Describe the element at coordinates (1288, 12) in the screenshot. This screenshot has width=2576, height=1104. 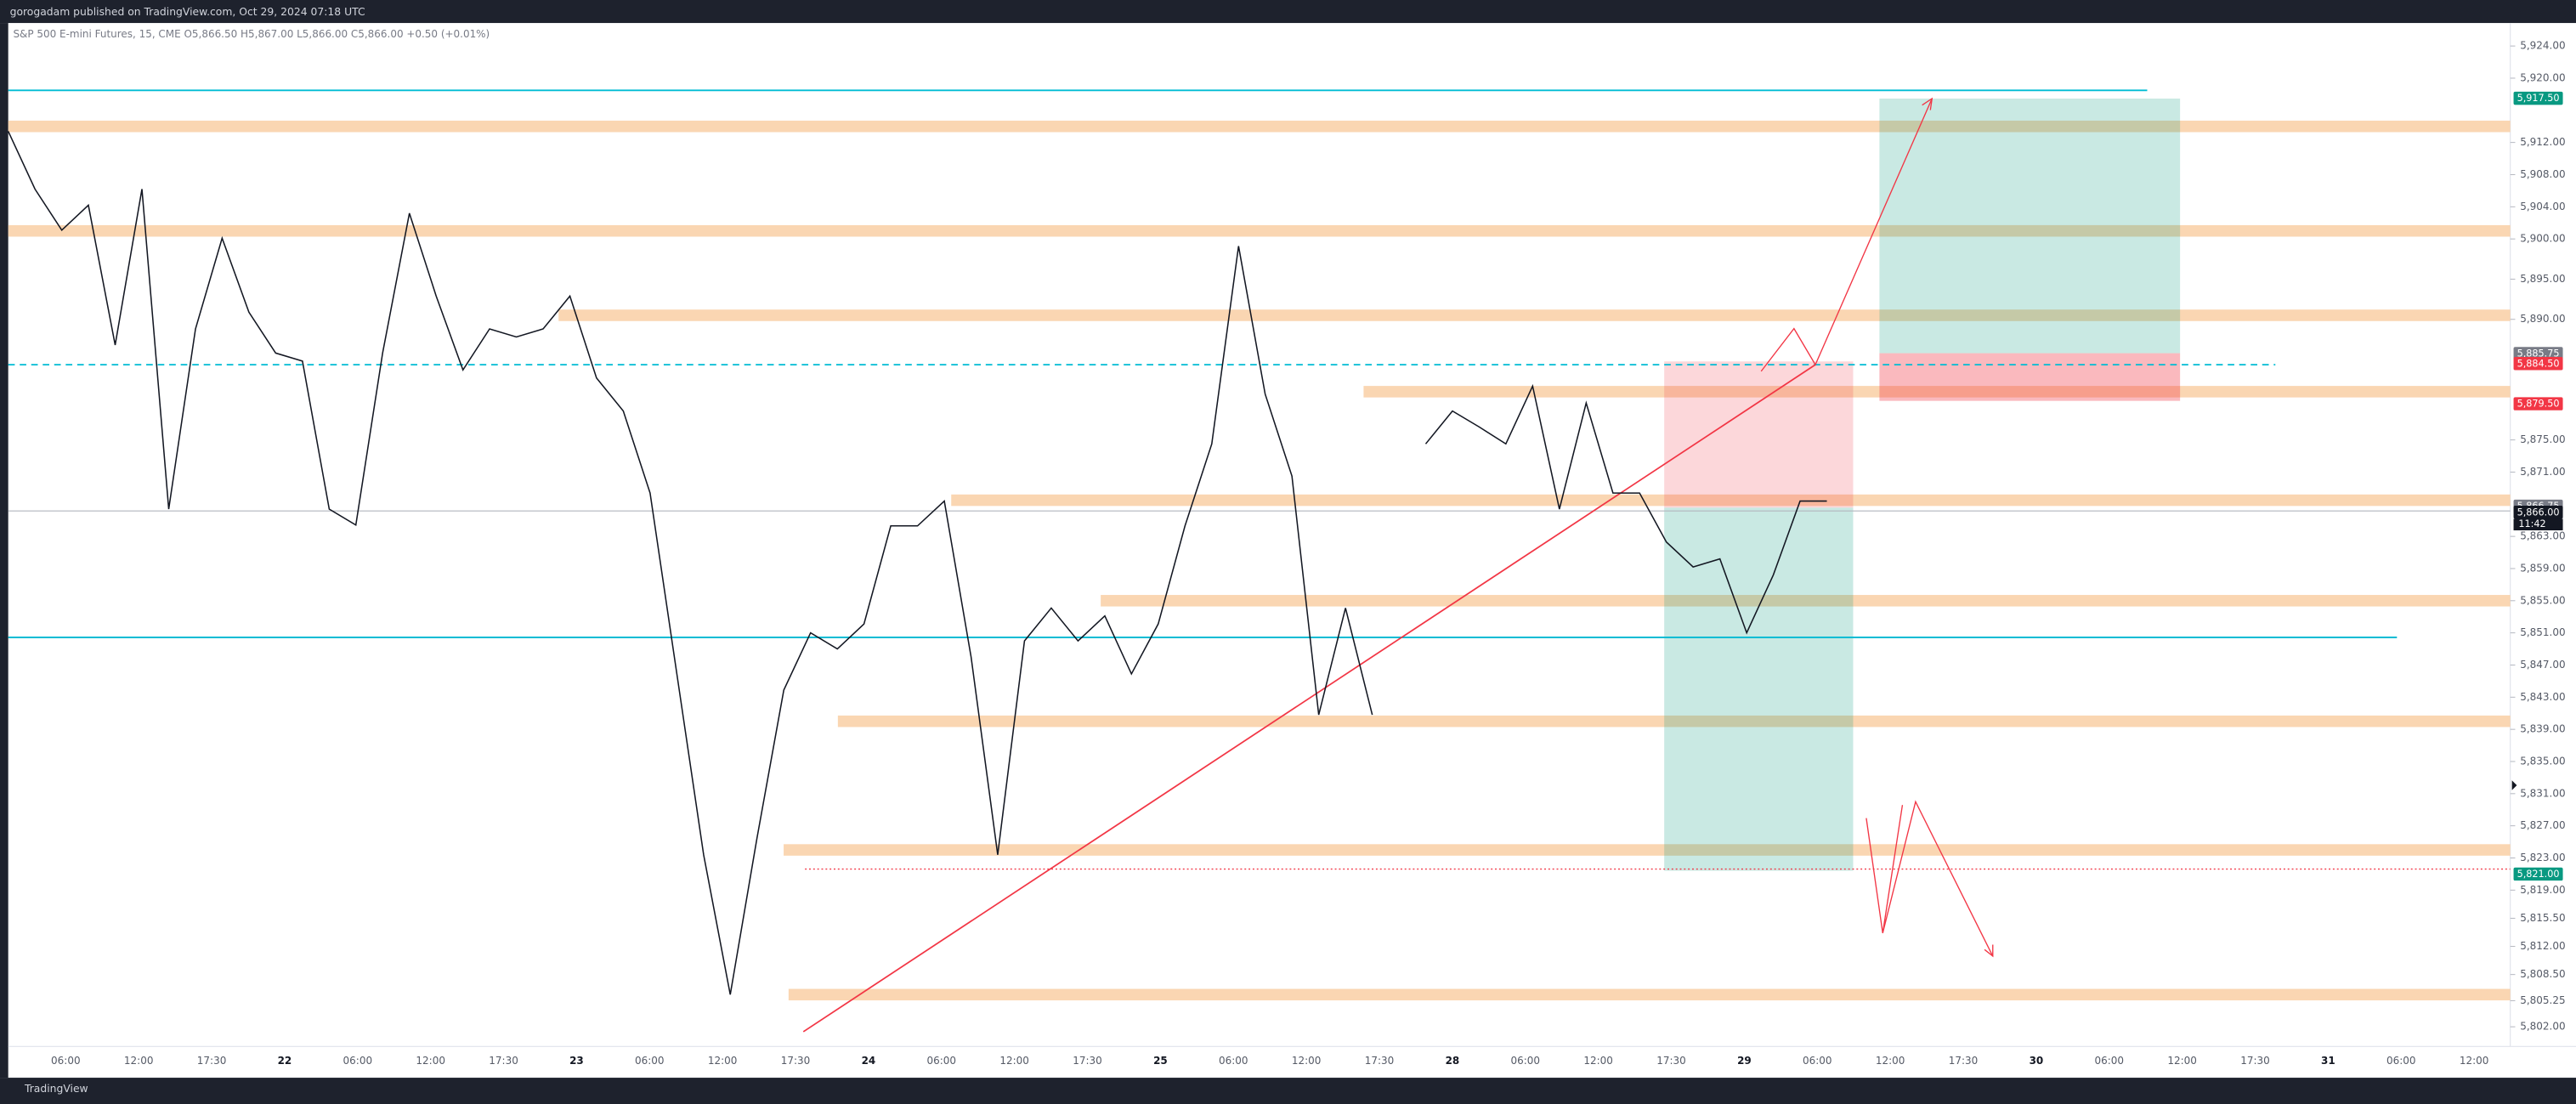
I see `top-bar` at that location.